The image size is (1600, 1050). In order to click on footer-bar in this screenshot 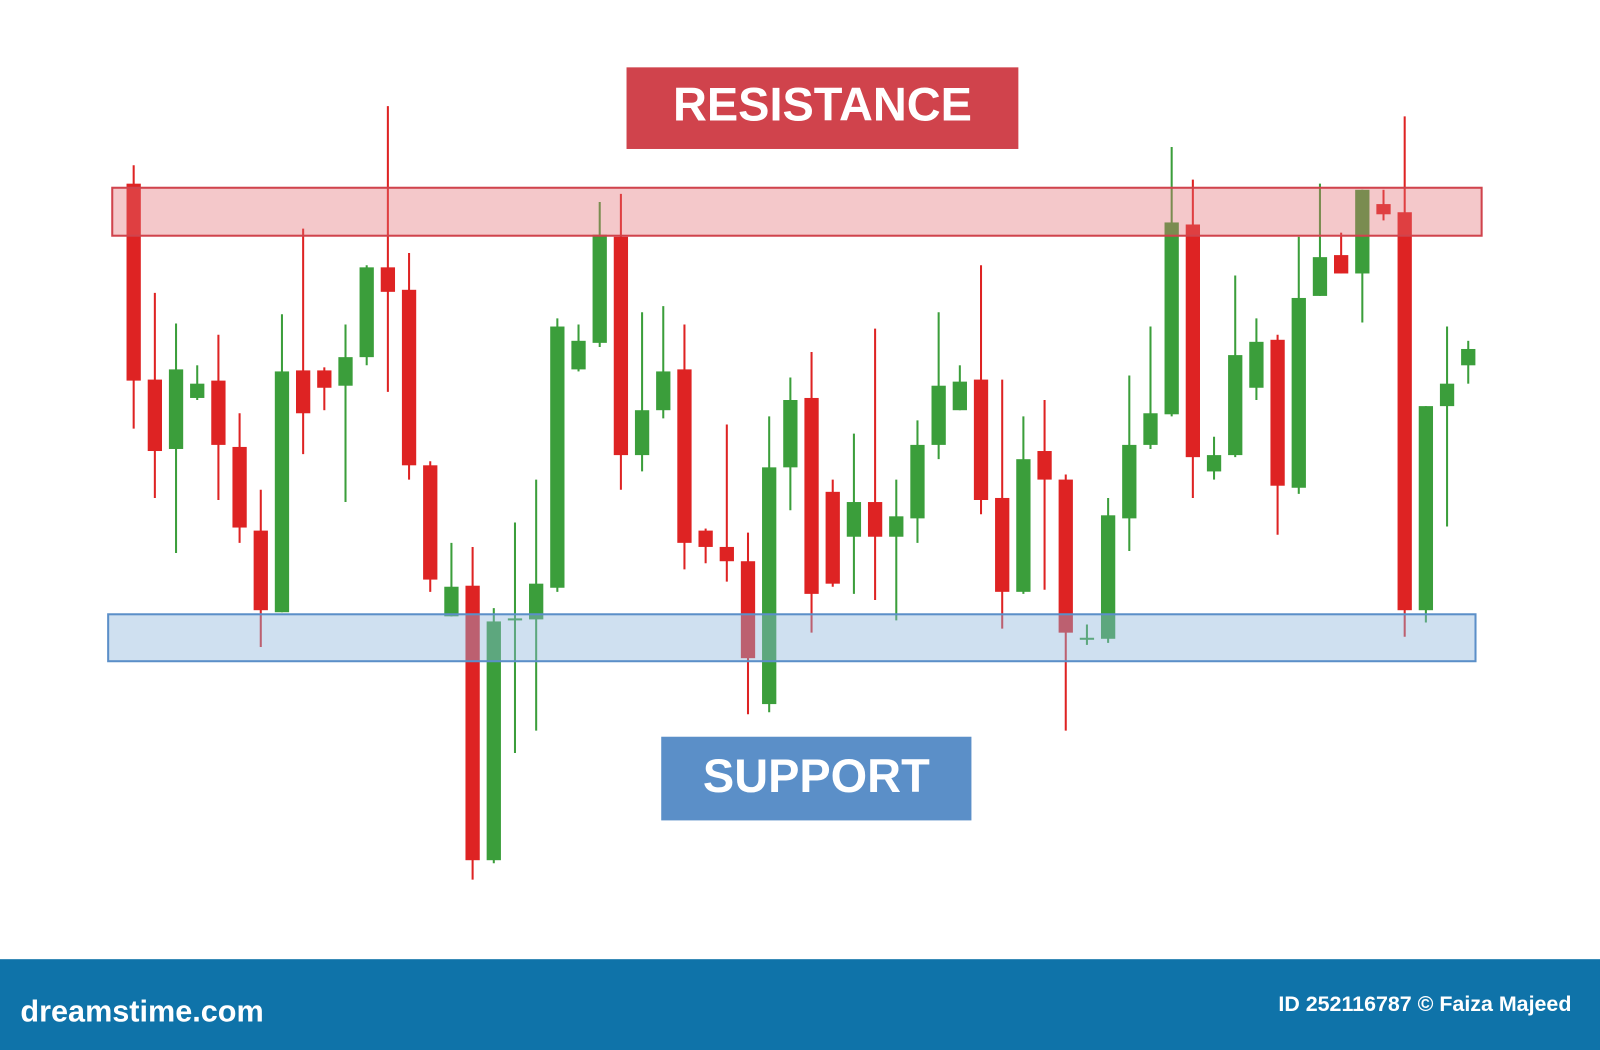, I will do `click(800, 1004)`.